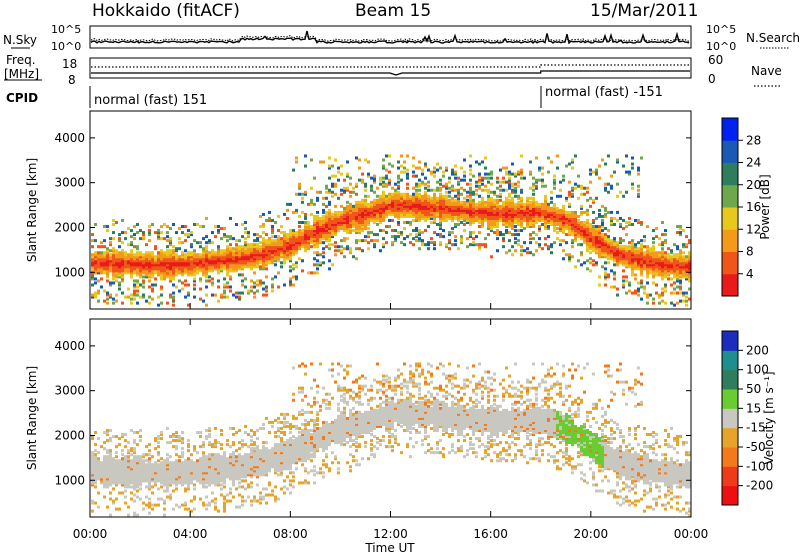 The height and width of the screenshot is (554, 800). What do you see at coordinates (753, 163) in the screenshot?
I see `colorbar-tick-label: 24` at bounding box center [753, 163].